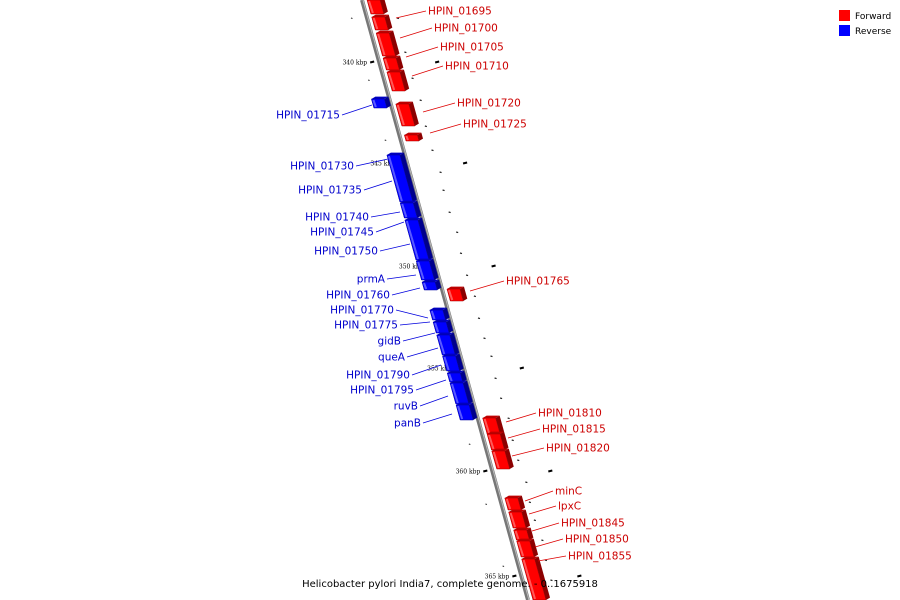 This screenshot has width=900, height=600. What do you see at coordinates (366, 326) in the screenshot?
I see `reverse-gene-label: HPIN_01775` at bounding box center [366, 326].